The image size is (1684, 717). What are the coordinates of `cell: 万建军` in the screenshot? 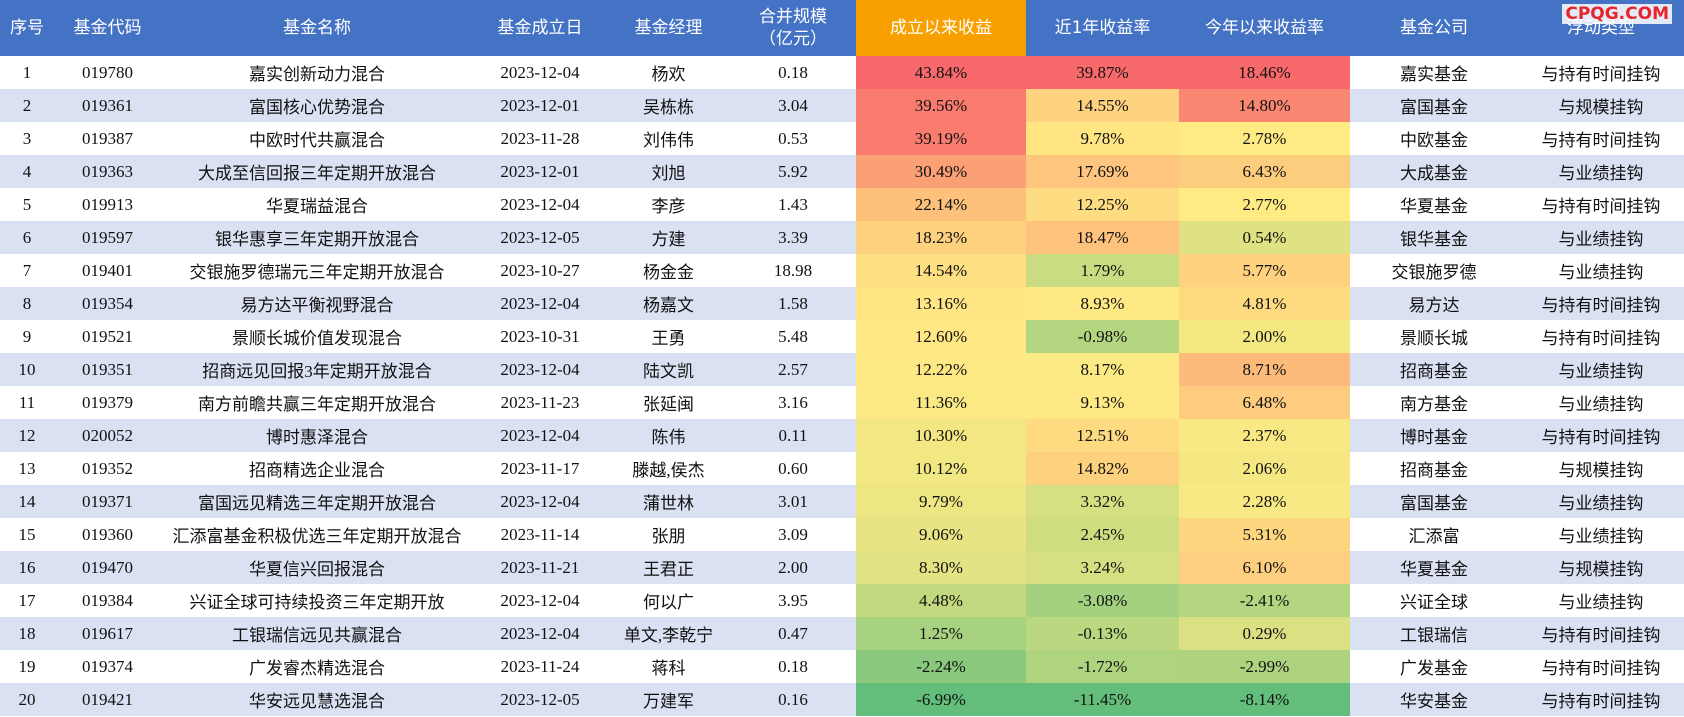 It's located at (668, 699).